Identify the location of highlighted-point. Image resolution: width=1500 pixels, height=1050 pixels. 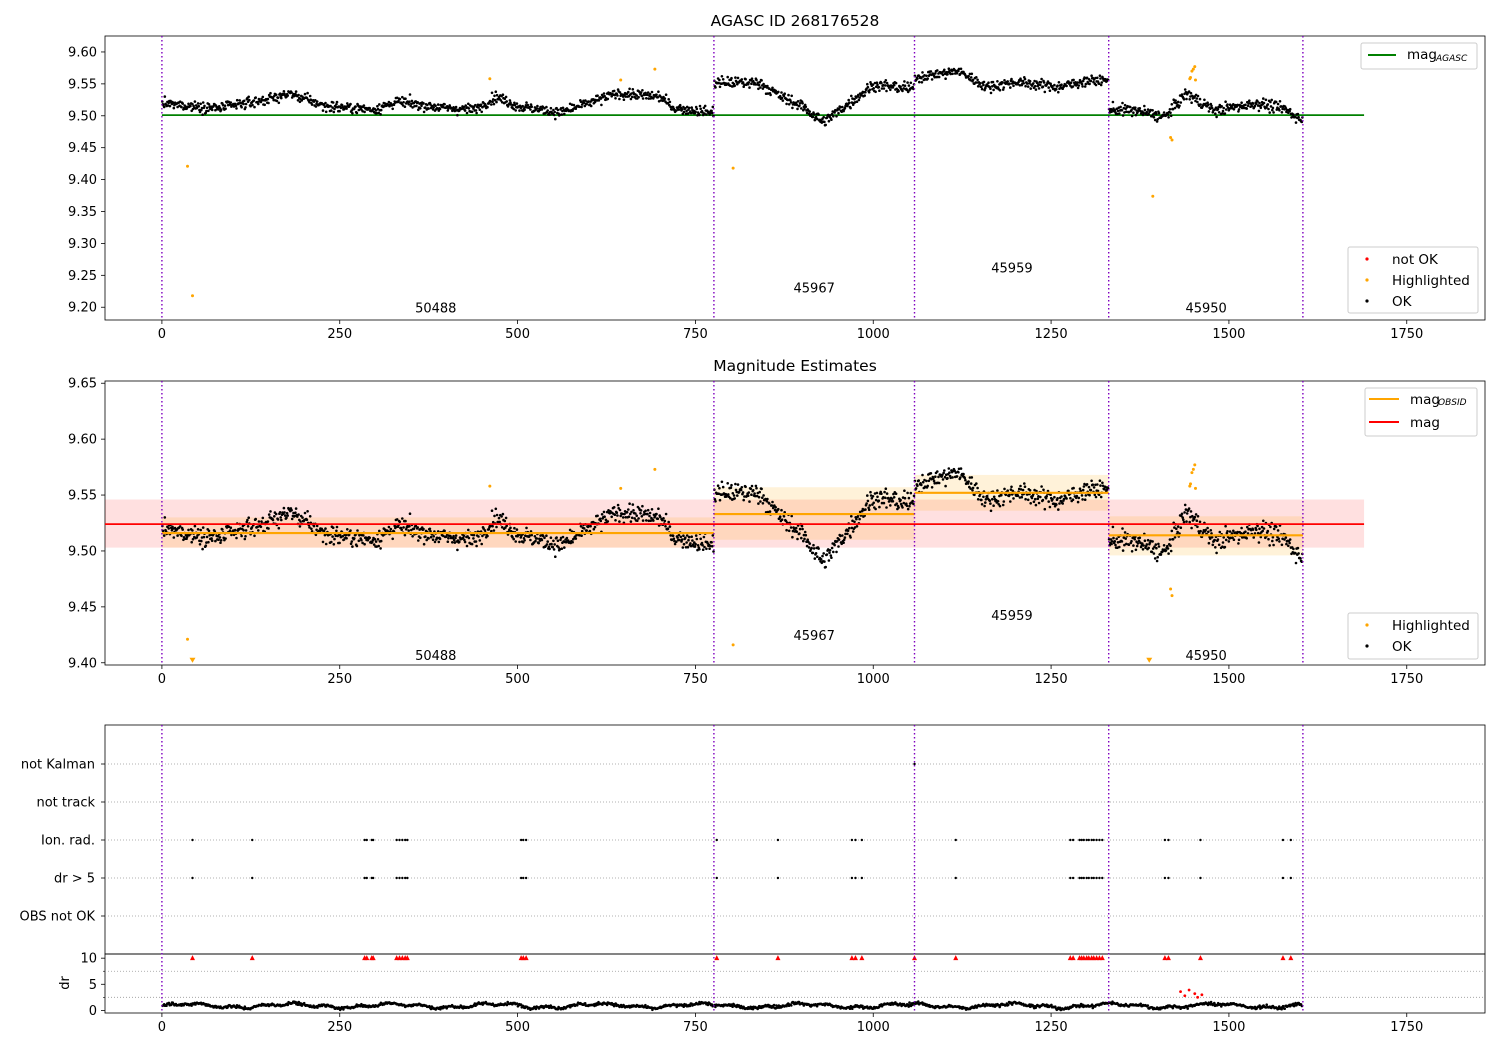
(621, 488).